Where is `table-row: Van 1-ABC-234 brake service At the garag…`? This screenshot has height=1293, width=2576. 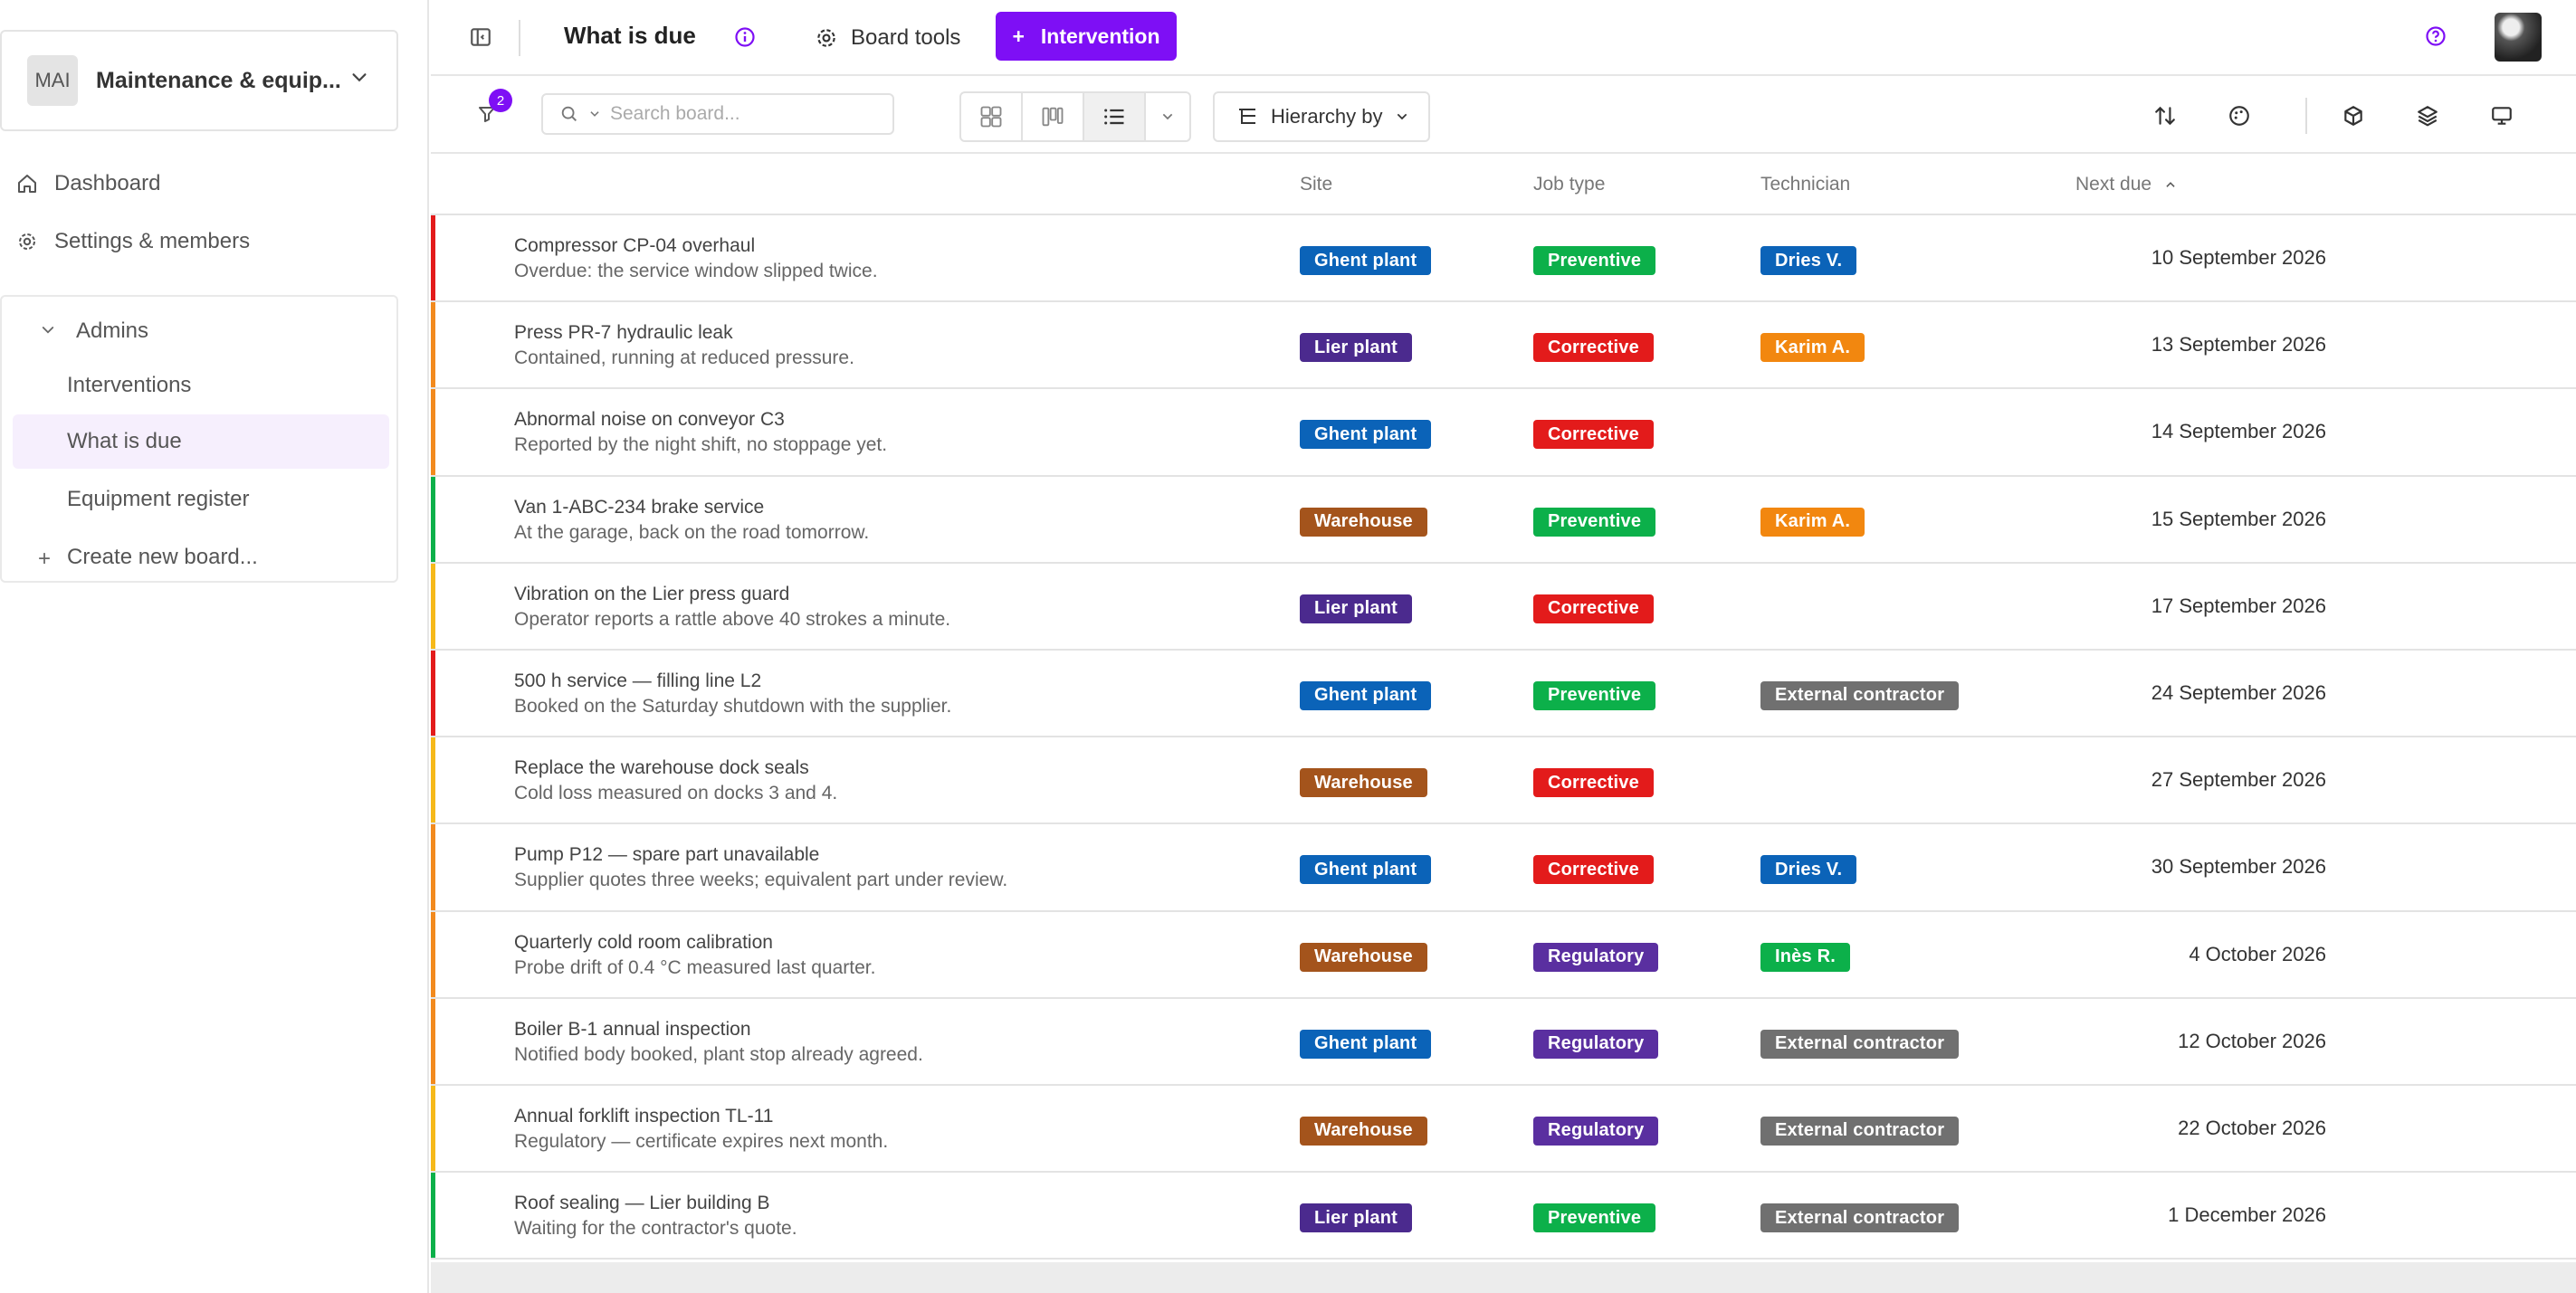 table-row: Van 1-ABC-234 brake service At the garag… is located at coordinates (1503, 520).